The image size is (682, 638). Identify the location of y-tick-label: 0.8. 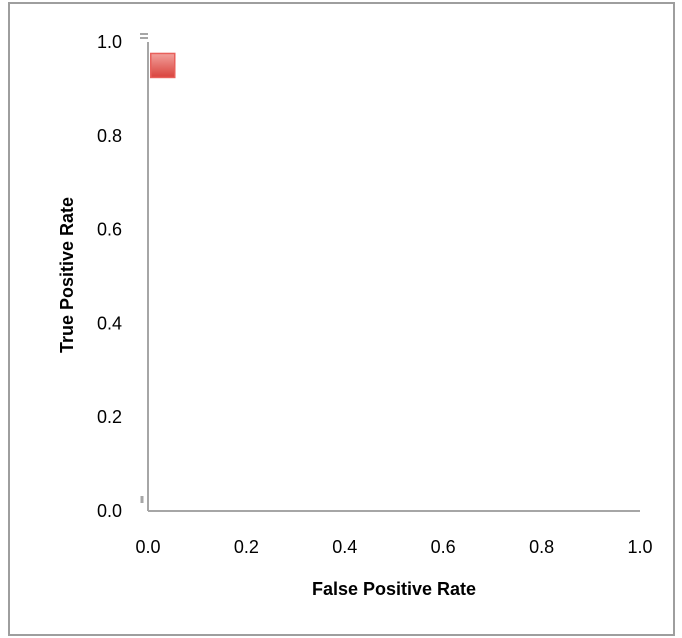
(109, 136).